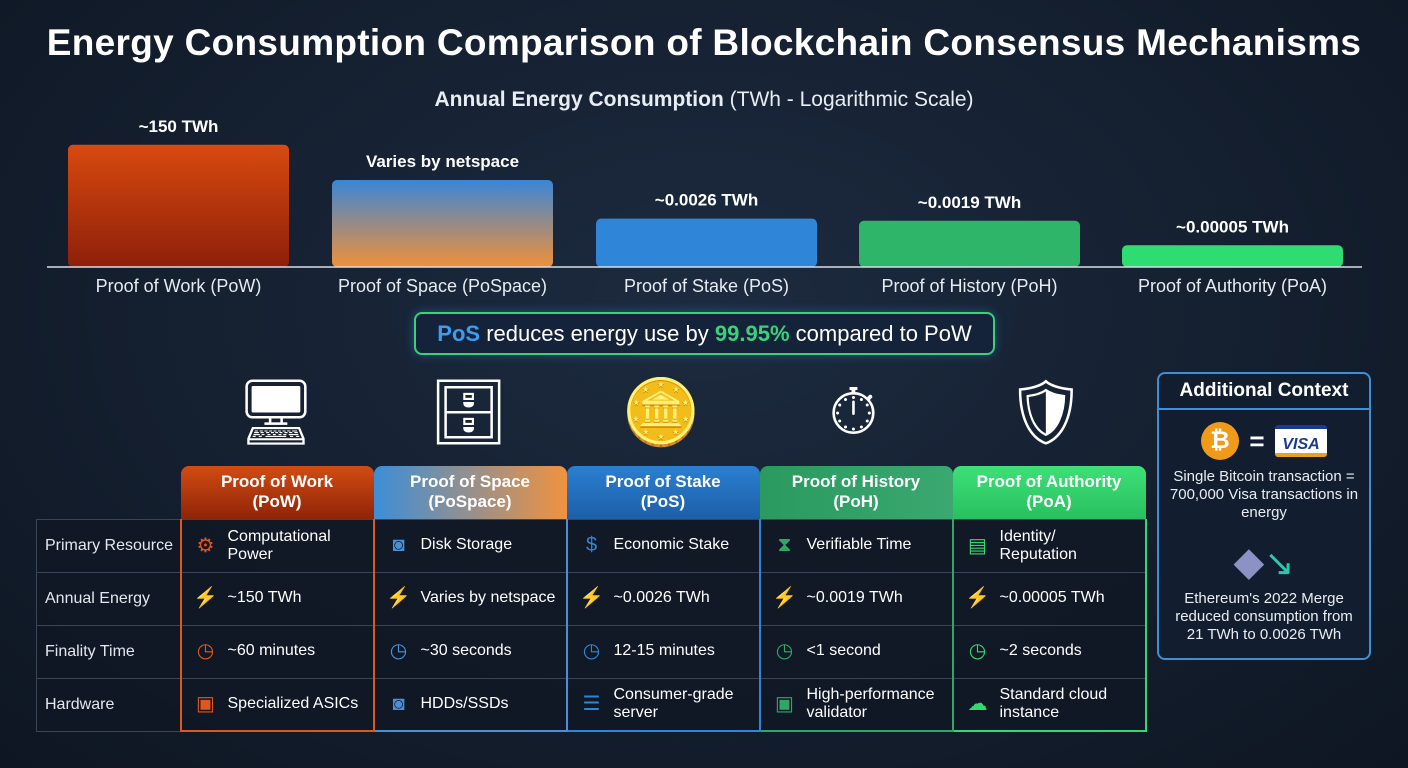 Image resolution: width=1408 pixels, height=768 pixels. I want to click on column-header: Proof of Authority (PoA), so click(1049, 492).